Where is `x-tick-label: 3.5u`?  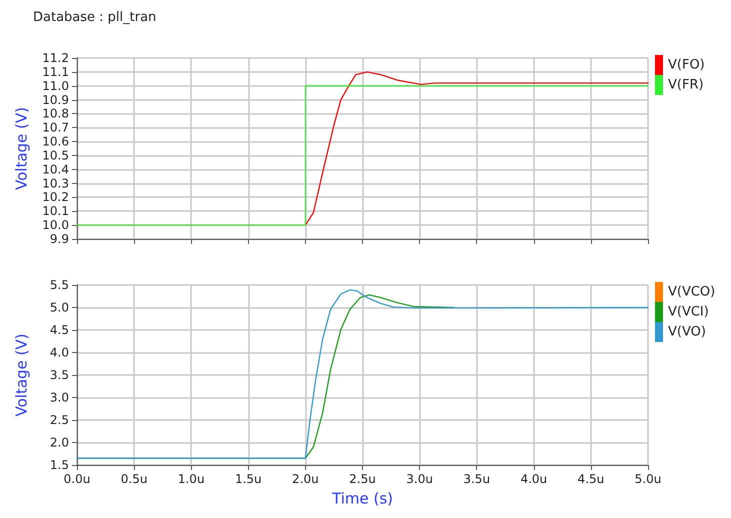 x-tick-label: 3.5u is located at coordinates (476, 479).